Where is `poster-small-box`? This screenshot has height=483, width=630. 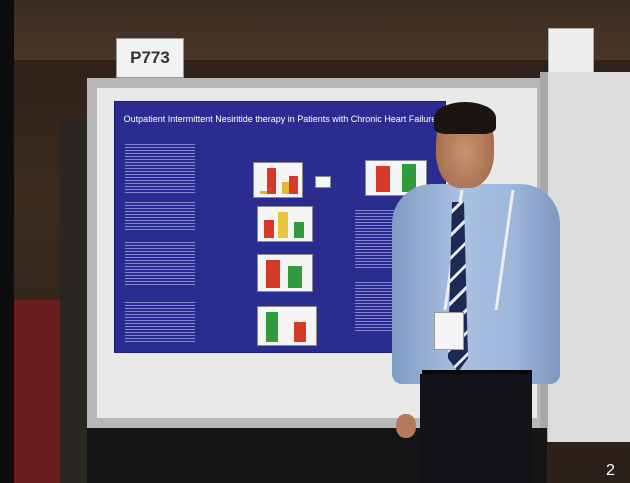
poster-small-box is located at coordinates (323, 182).